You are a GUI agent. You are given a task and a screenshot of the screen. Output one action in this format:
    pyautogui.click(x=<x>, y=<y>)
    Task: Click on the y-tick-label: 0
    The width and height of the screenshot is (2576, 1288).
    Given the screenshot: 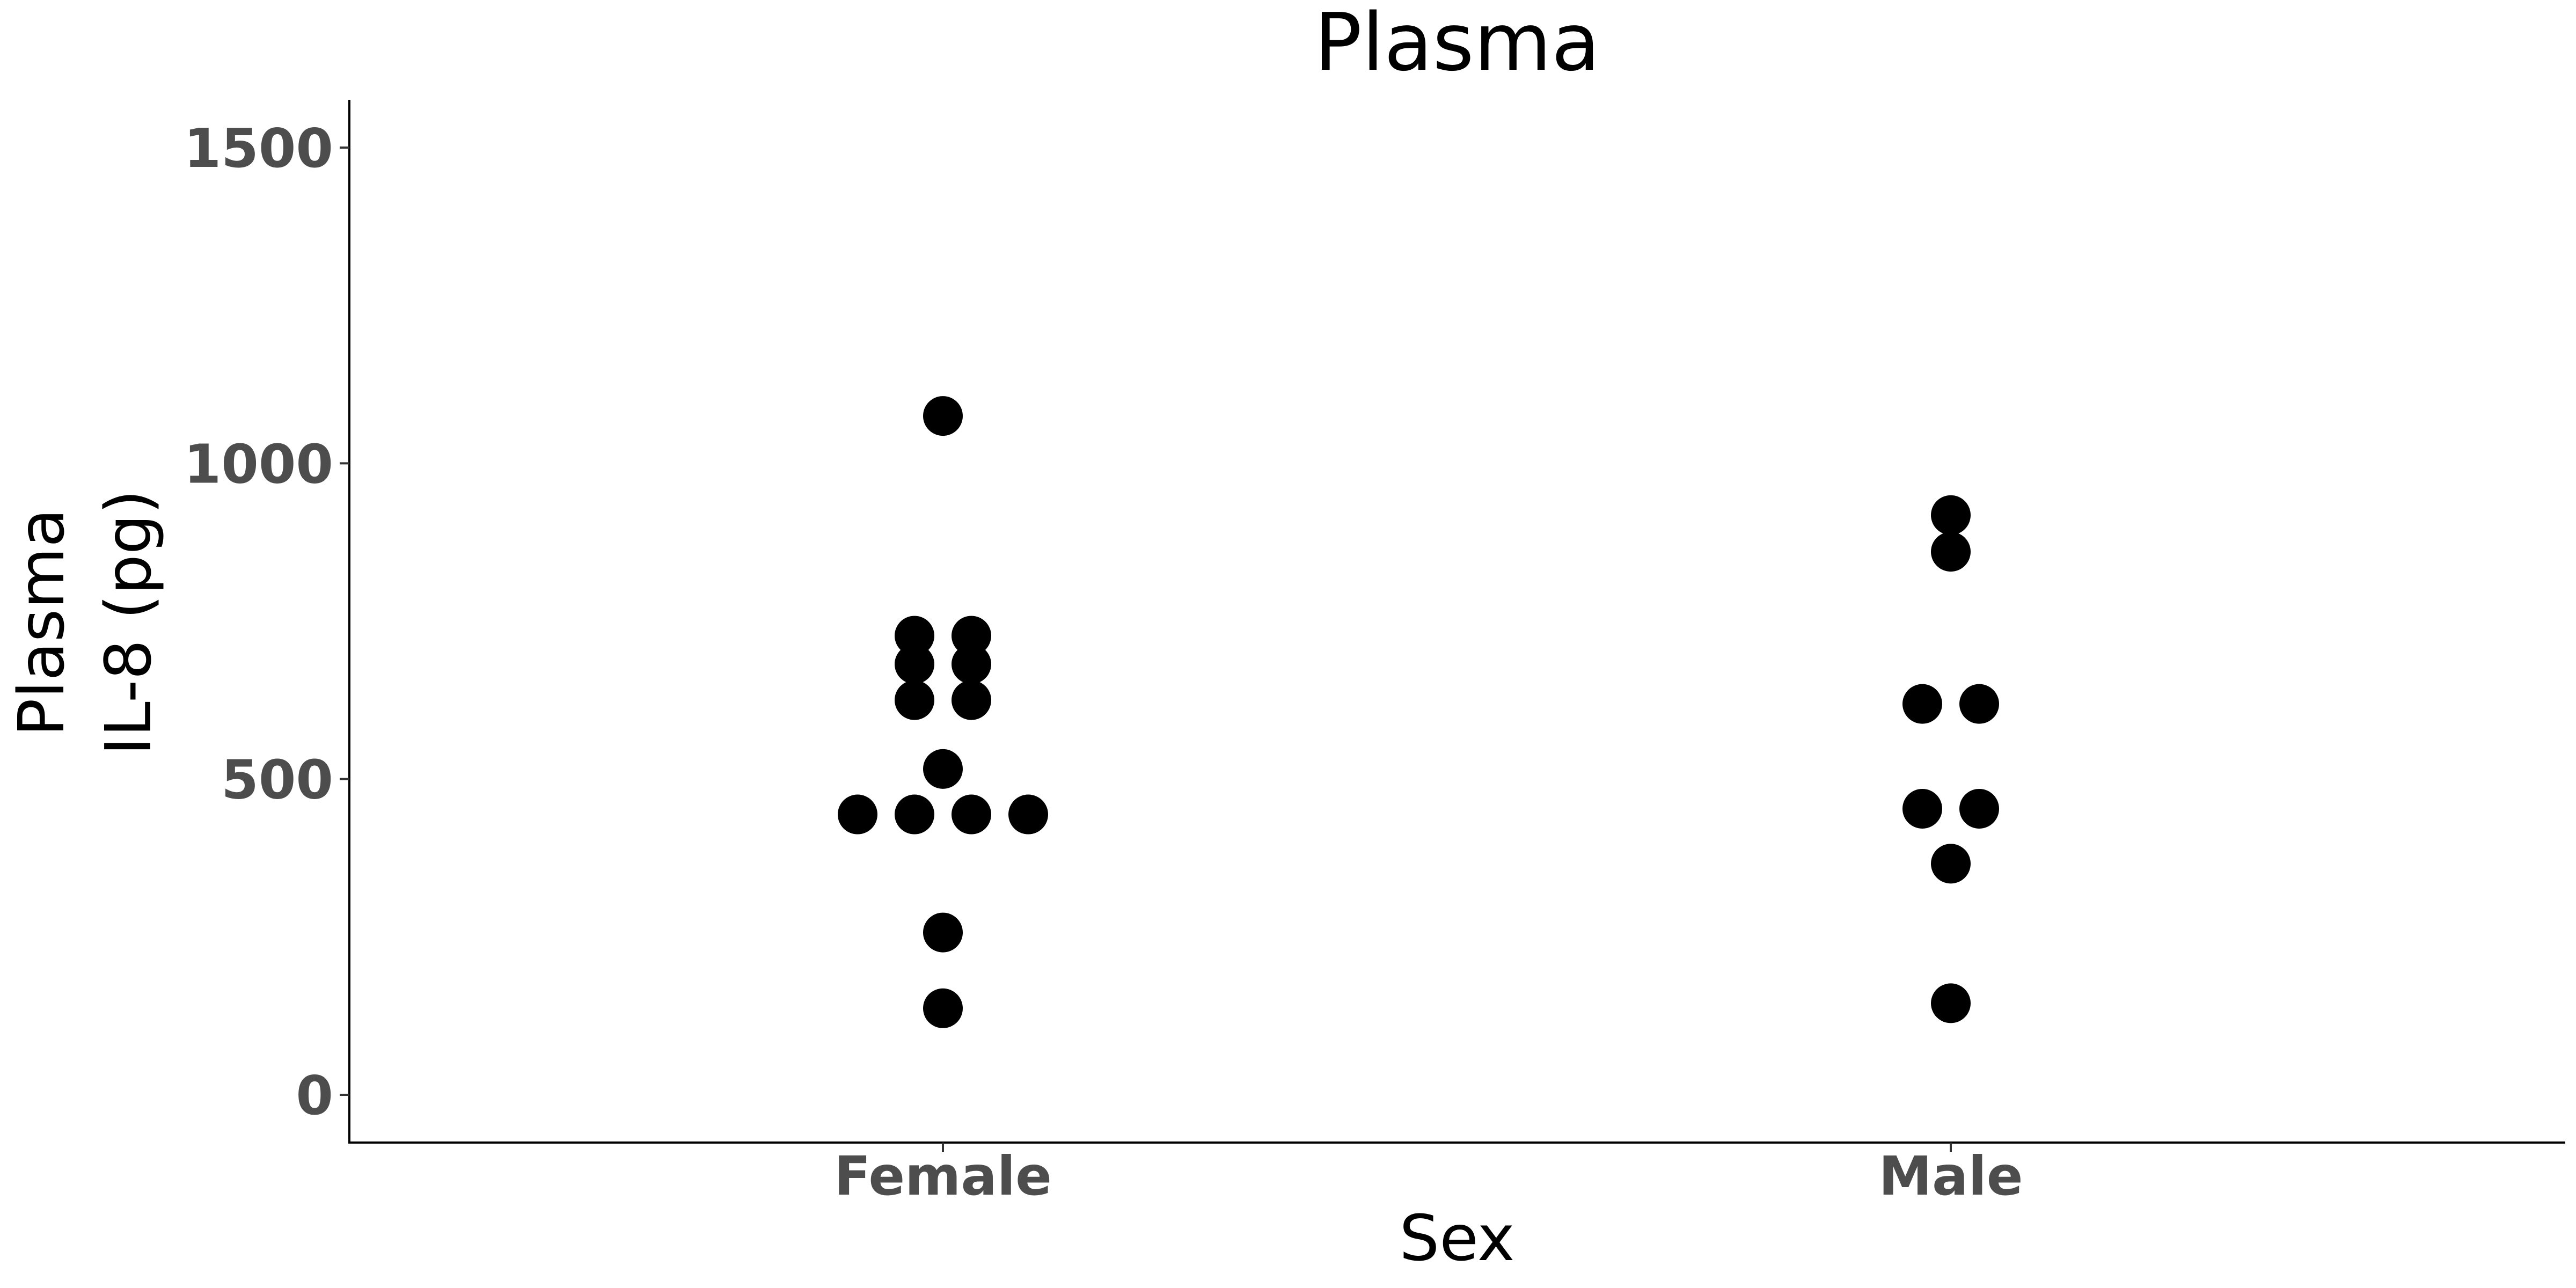 What is the action you would take?
    pyautogui.click(x=314, y=1095)
    